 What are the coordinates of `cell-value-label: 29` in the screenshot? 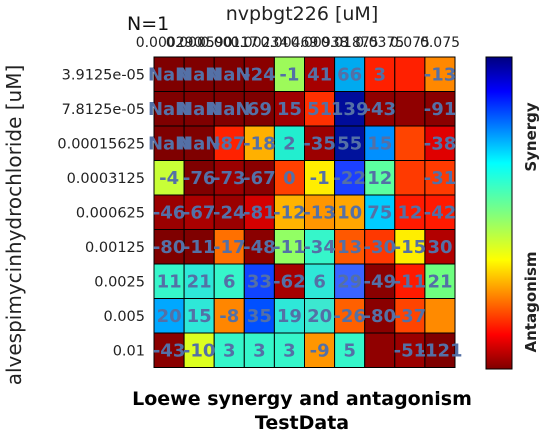 It's located at (349, 281).